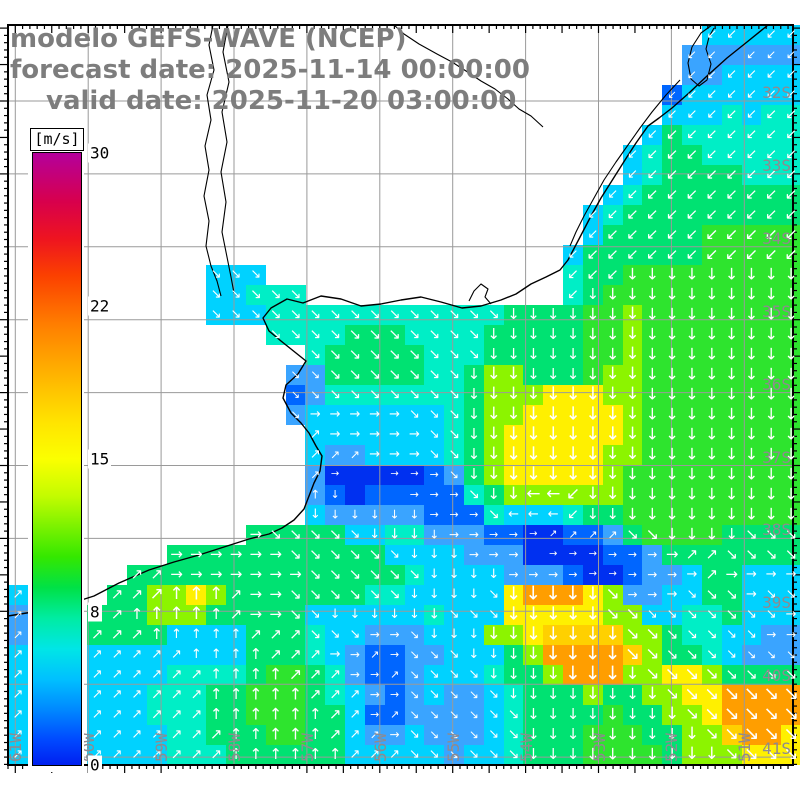 This screenshot has height=800, width=800. Describe the element at coordinates (553, 514) in the screenshot. I see `wind-direction-arrow: ←` at that location.